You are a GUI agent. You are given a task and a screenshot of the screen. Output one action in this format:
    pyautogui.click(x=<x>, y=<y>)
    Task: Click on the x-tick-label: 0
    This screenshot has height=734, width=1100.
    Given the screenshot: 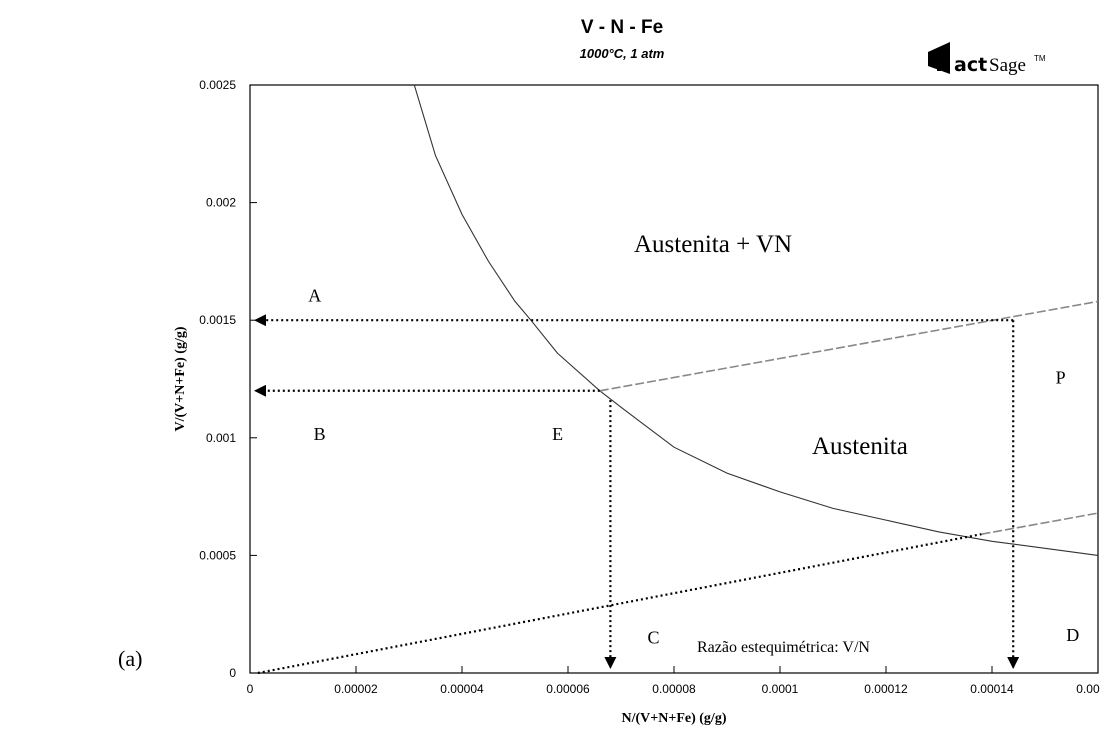 What is the action you would take?
    pyautogui.click(x=250, y=689)
    